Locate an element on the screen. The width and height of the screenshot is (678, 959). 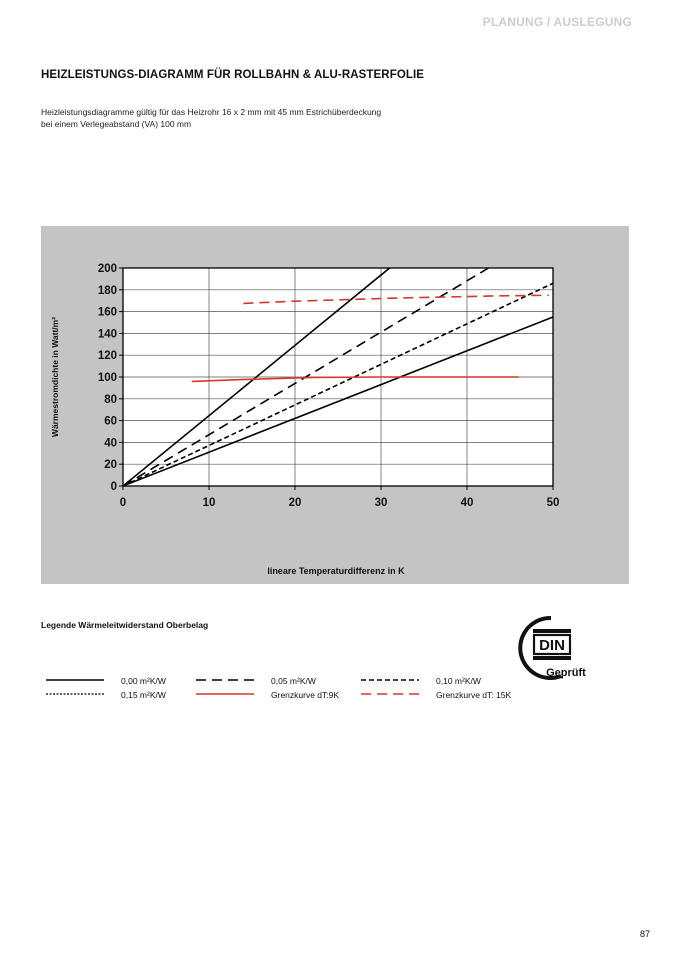
din-logo-icon: DIN Geprüft is located at coordinates (552, 647).